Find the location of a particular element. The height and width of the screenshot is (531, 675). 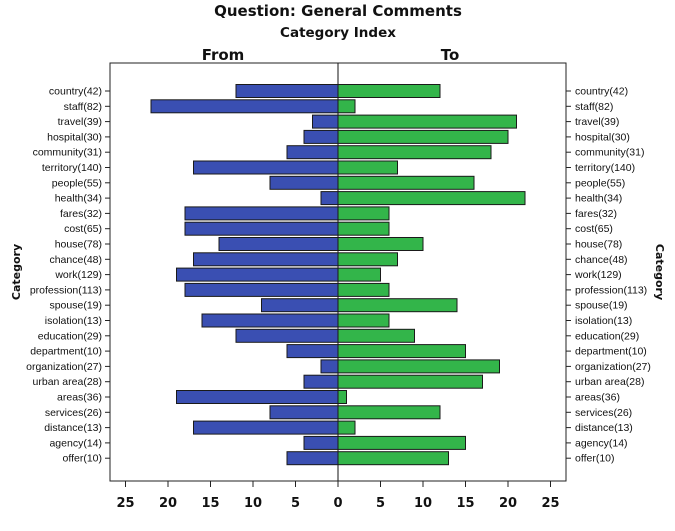

category-label: organization(27) is located at coordinates (613, 367).